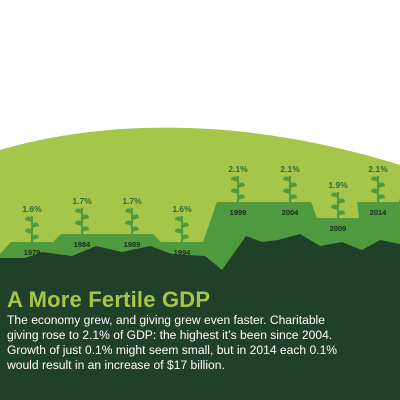 The width and height of the screenshot is (400, 400). What do you see at coordinates (183, 252) in the screenshot?
I see `year-label: 1994` at bounding box center [183, 252].